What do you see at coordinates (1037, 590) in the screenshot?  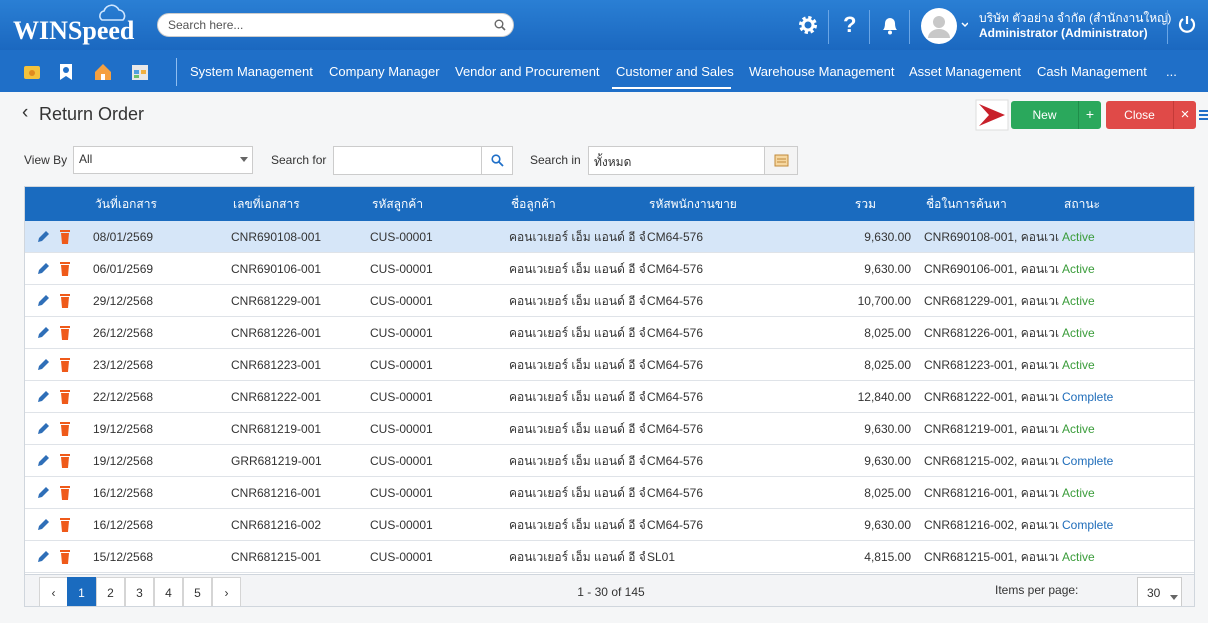 I see `items-per-page-label: Items per page:` at bounding box center [1037, 590].